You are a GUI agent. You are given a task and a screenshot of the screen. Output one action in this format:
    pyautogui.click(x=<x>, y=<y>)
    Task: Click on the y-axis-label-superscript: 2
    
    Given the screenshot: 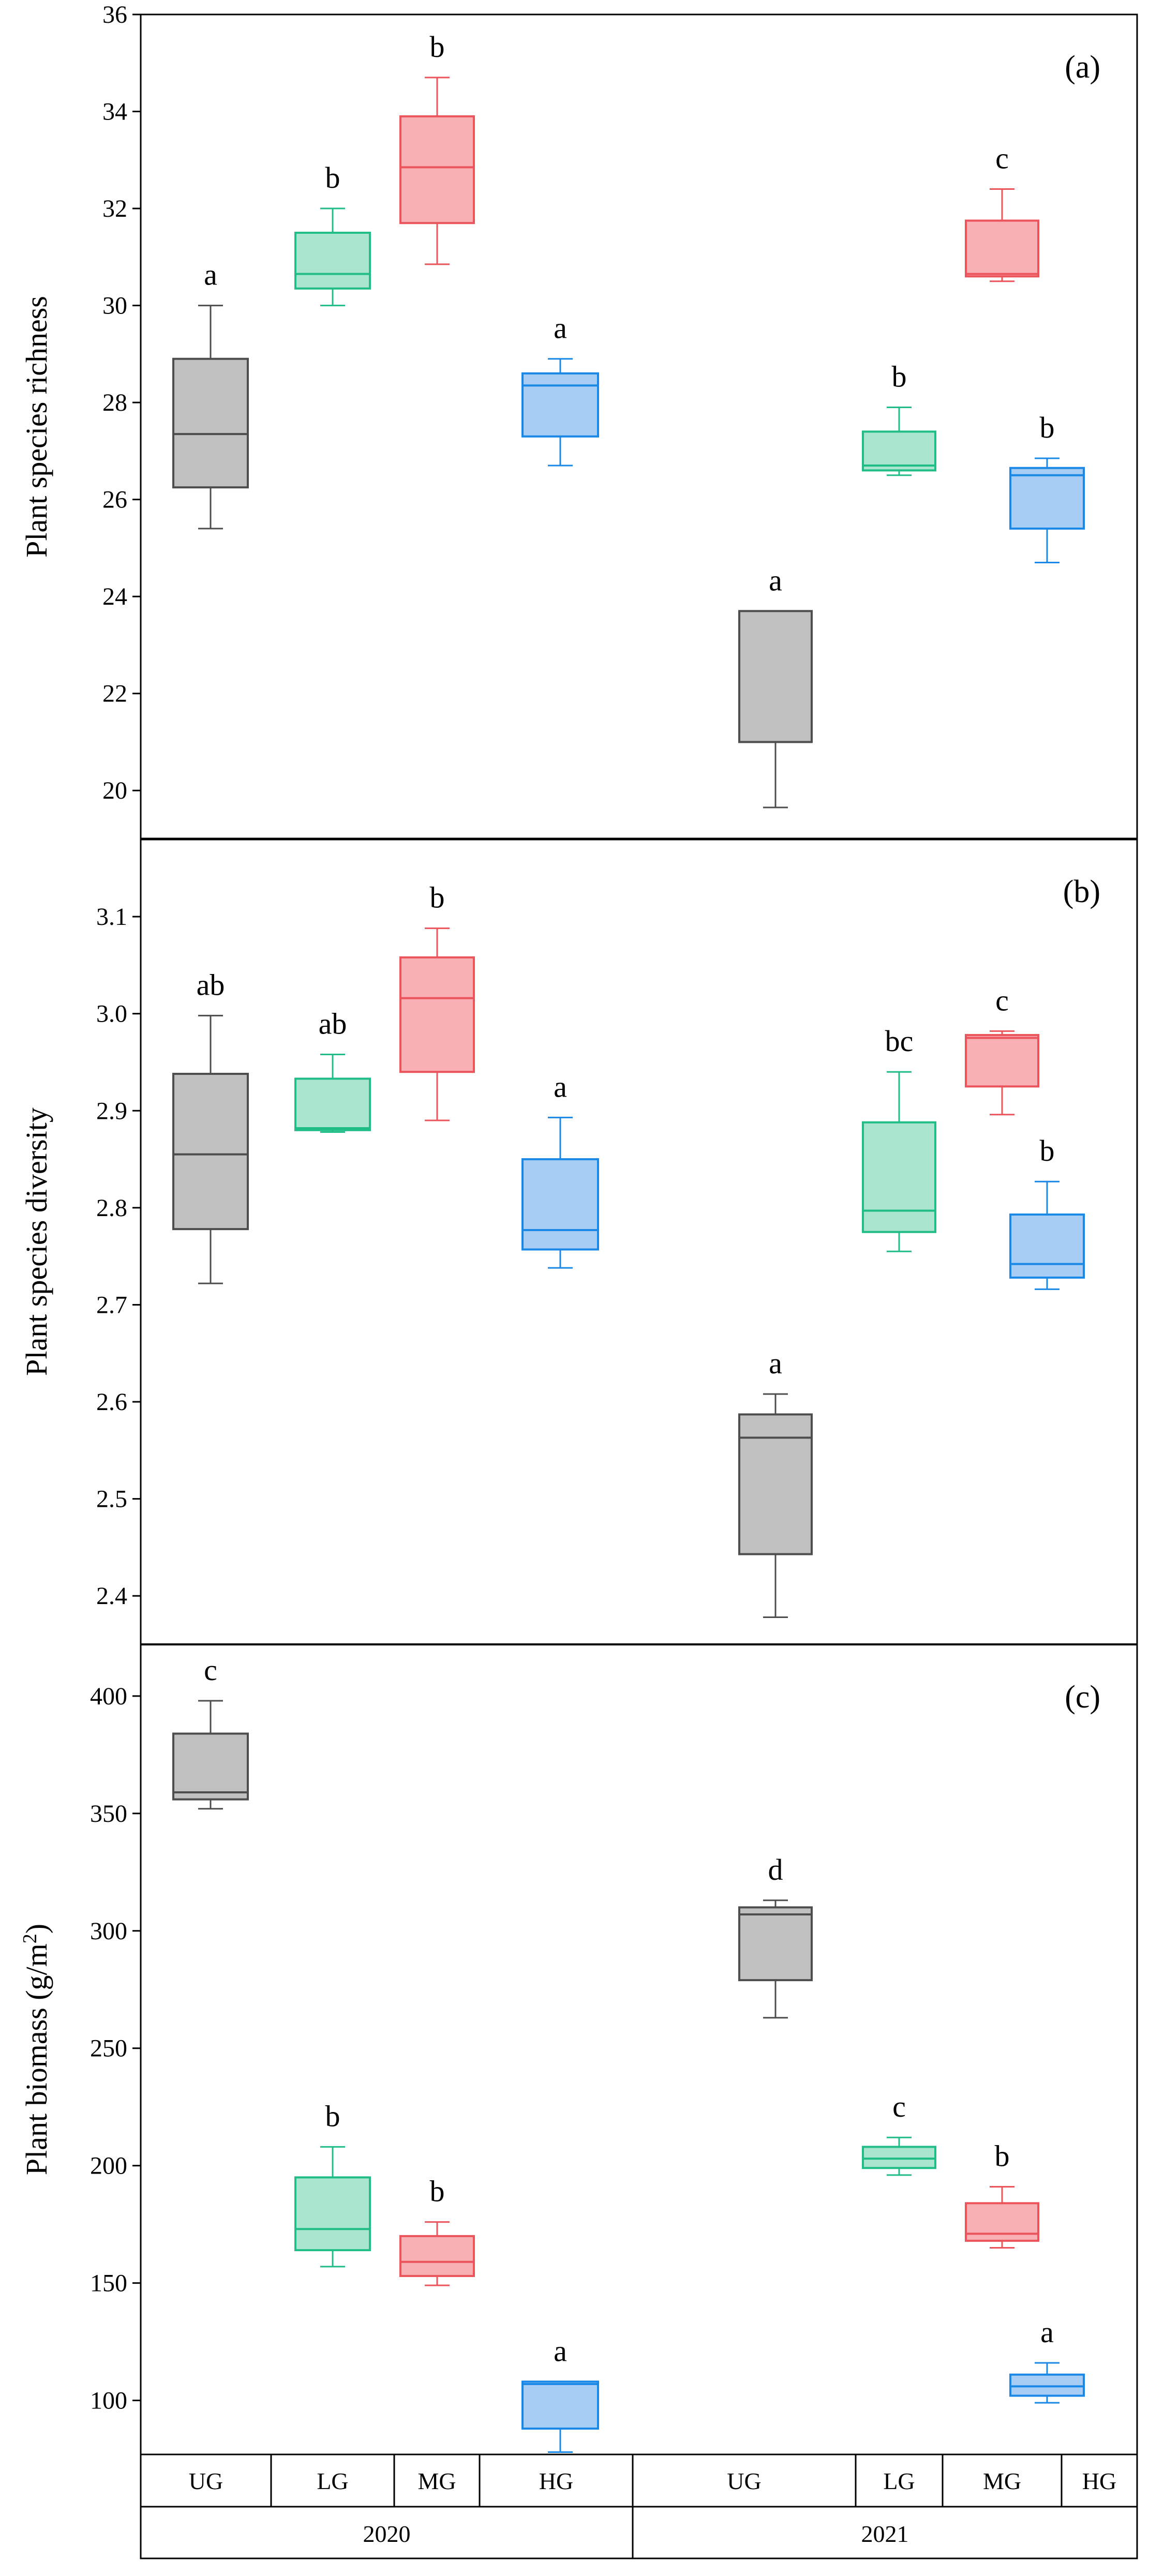 What is the action you would take?
    pyautogui.click(x=30, y=1938)
    